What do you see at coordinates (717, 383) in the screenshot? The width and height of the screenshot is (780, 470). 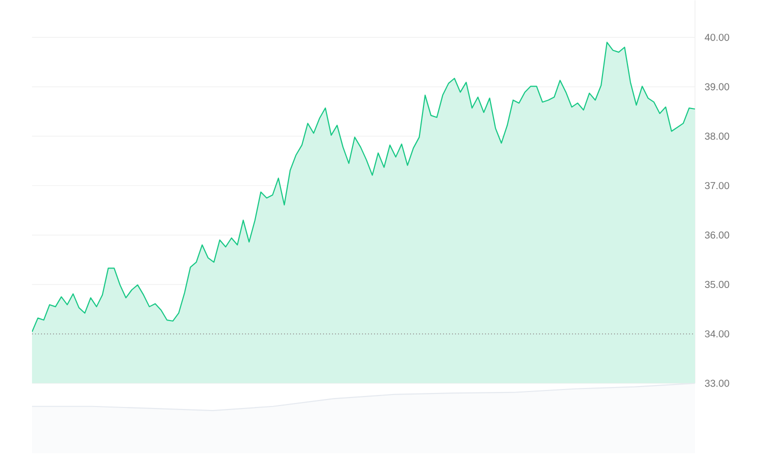 I see `y-tick-label: 33.00` at bounding box center [717, 383].